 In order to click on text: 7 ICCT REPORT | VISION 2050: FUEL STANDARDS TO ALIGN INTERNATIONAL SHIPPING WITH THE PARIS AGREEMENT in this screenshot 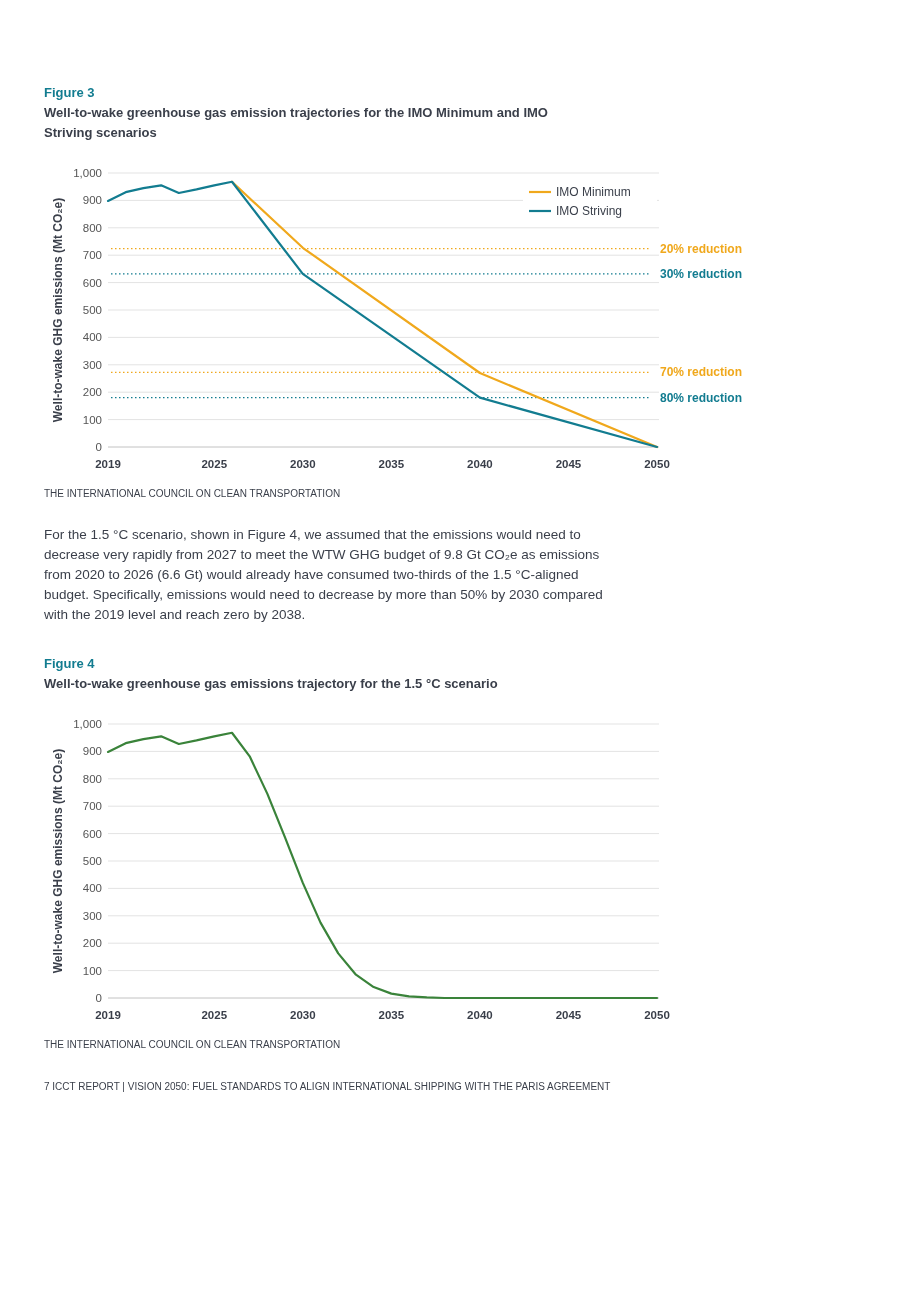, I will do `click(327, 1086)`.